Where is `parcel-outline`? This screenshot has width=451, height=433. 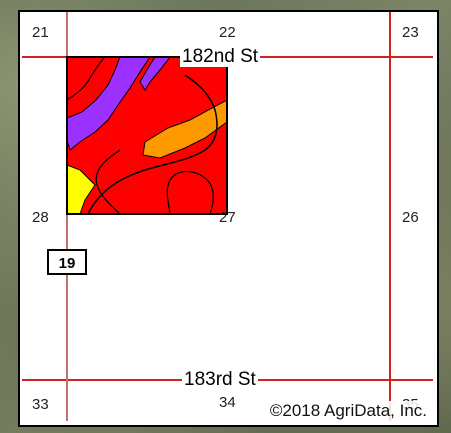 parcel-outline is located at coordinates (147, 135).